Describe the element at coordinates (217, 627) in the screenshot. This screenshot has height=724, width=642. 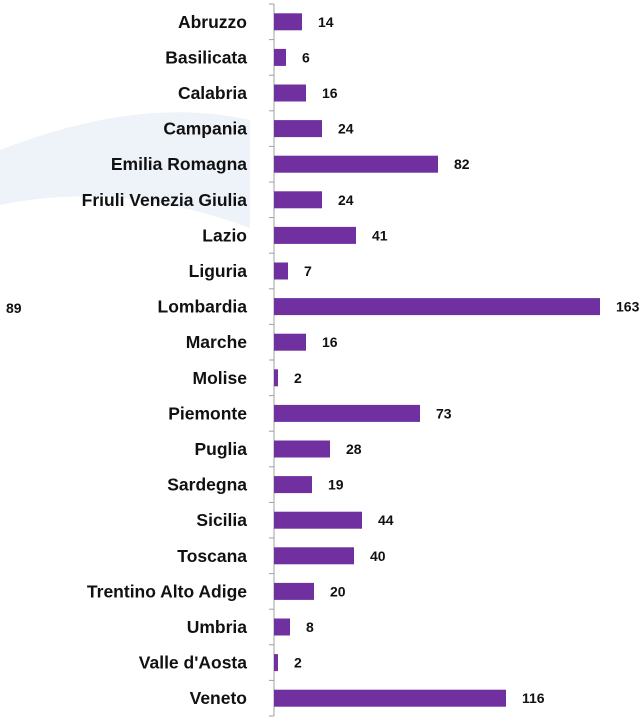
I see `category-label: Umbria` at that location.